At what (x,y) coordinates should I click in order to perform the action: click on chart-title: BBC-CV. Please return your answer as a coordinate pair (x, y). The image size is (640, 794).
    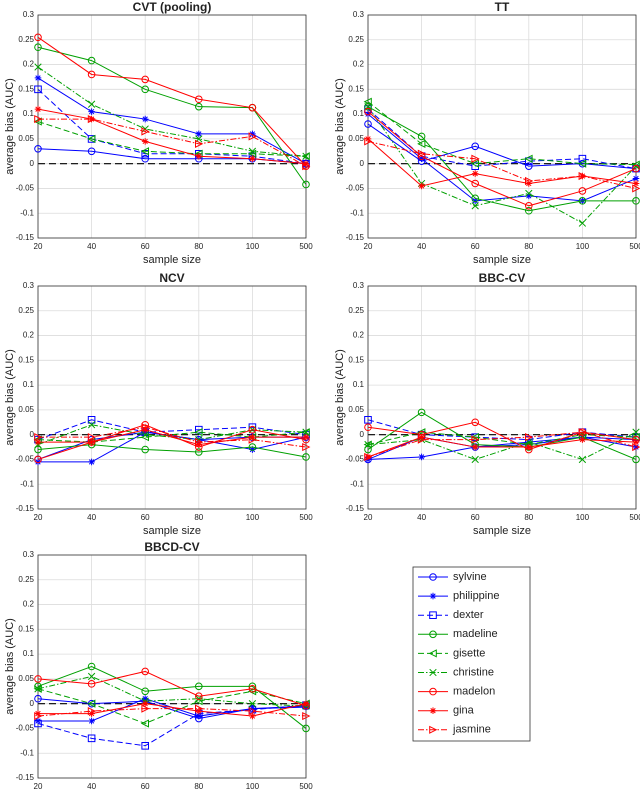
    Looking at the image, I should click on (502, 278).